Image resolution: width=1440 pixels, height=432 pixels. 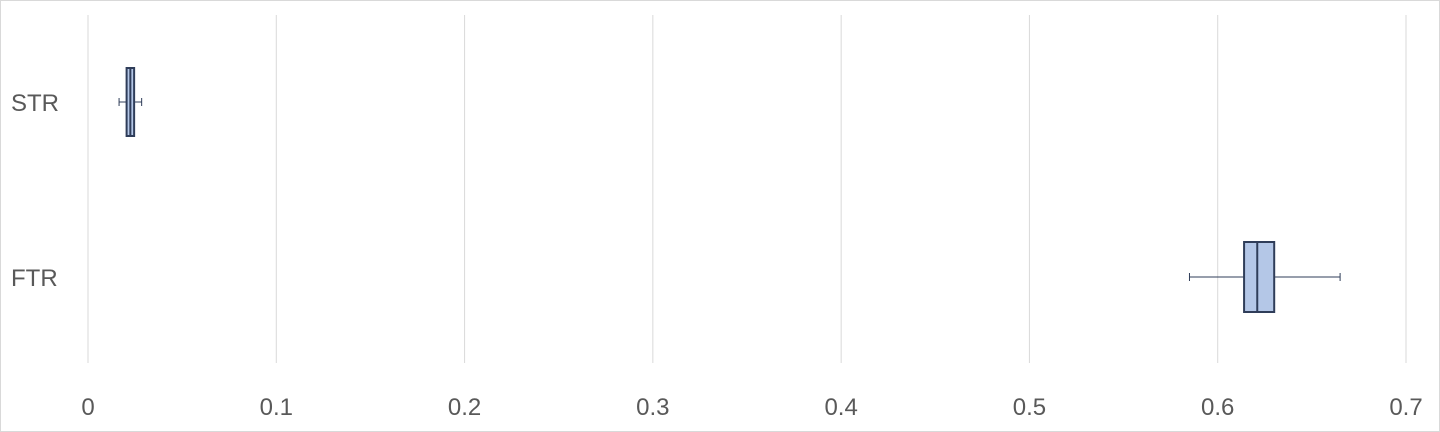 What do you see at coordinates (751, 407) in the screenshot?
I see `x-axis-ticks: 0 0.1 0.2 0.3 0.4 0.5 0.6 0.7` at bounding box center [751, 407].